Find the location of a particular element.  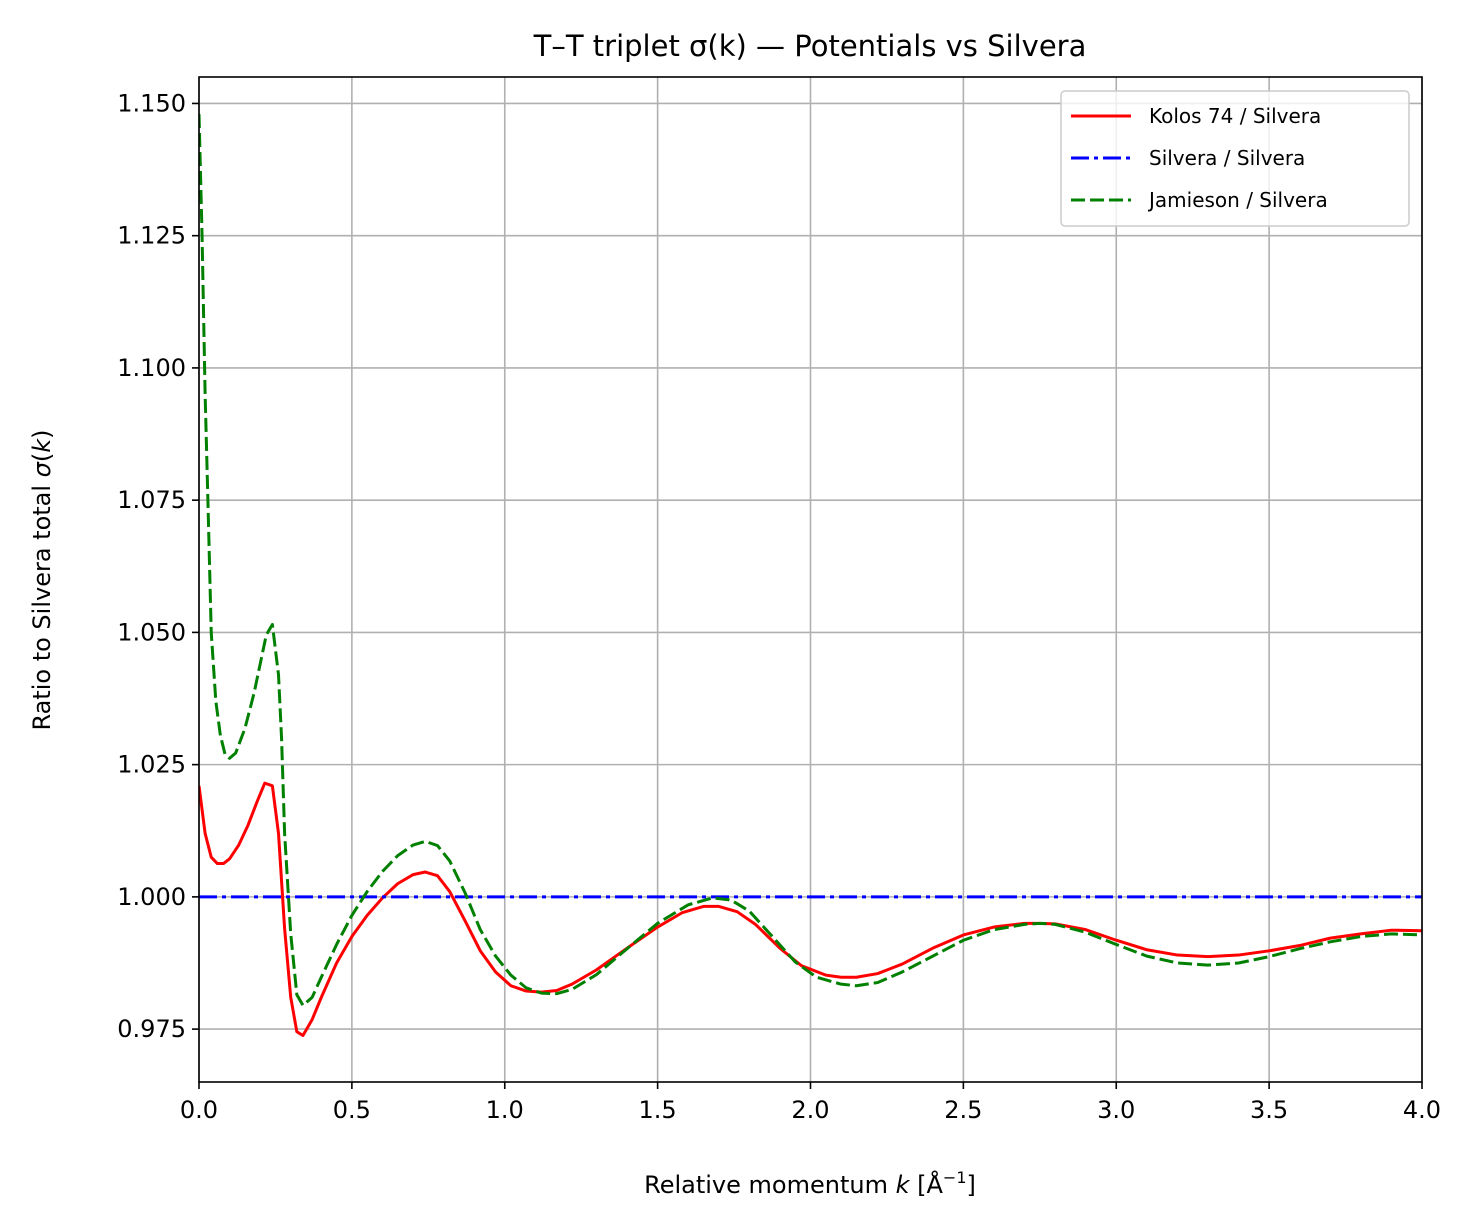

y-tick-label: 1.025 is located at coordinates (151, 765).